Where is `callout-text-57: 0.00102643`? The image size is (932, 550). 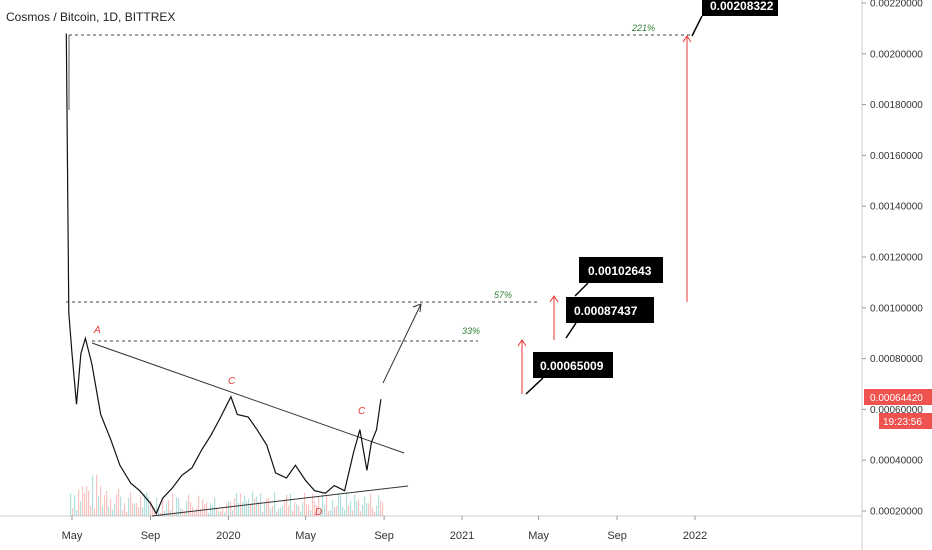 callout-text-57: 0.00102643 is located at coordinates (620, 271).